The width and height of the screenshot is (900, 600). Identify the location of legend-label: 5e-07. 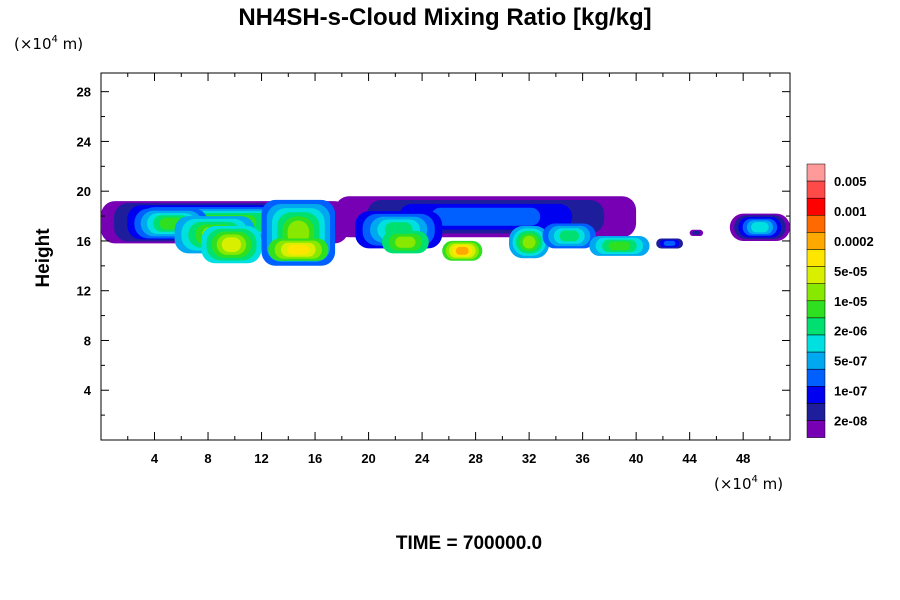
(850, 361).